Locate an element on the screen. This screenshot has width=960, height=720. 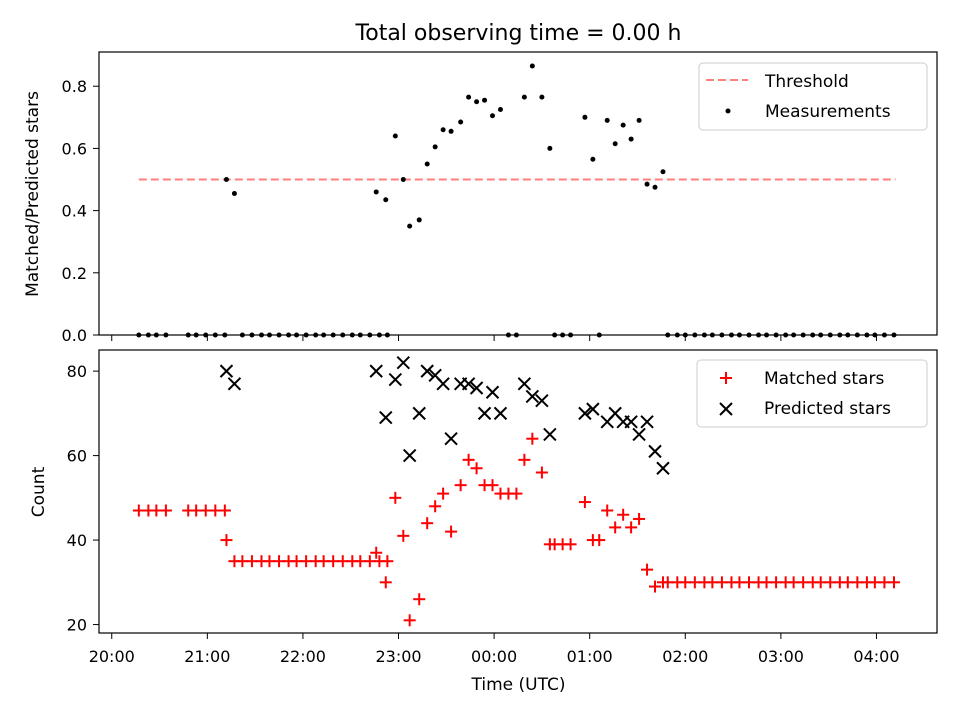
count-y-tick-label: 60 is located at coordinates (77, 456).